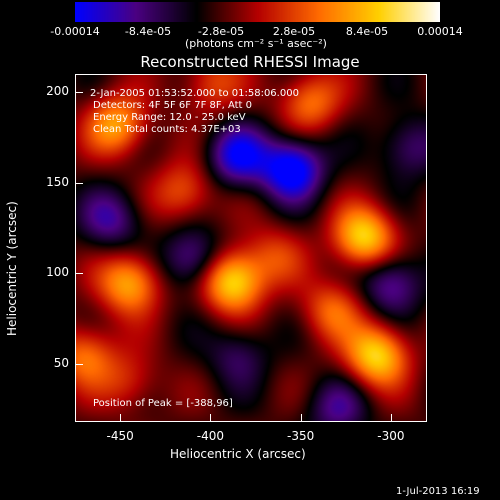 This screenshot has height=500, width=500. I want to click on colorbar-tick-label: 2.8e-05, so click(294, 31).